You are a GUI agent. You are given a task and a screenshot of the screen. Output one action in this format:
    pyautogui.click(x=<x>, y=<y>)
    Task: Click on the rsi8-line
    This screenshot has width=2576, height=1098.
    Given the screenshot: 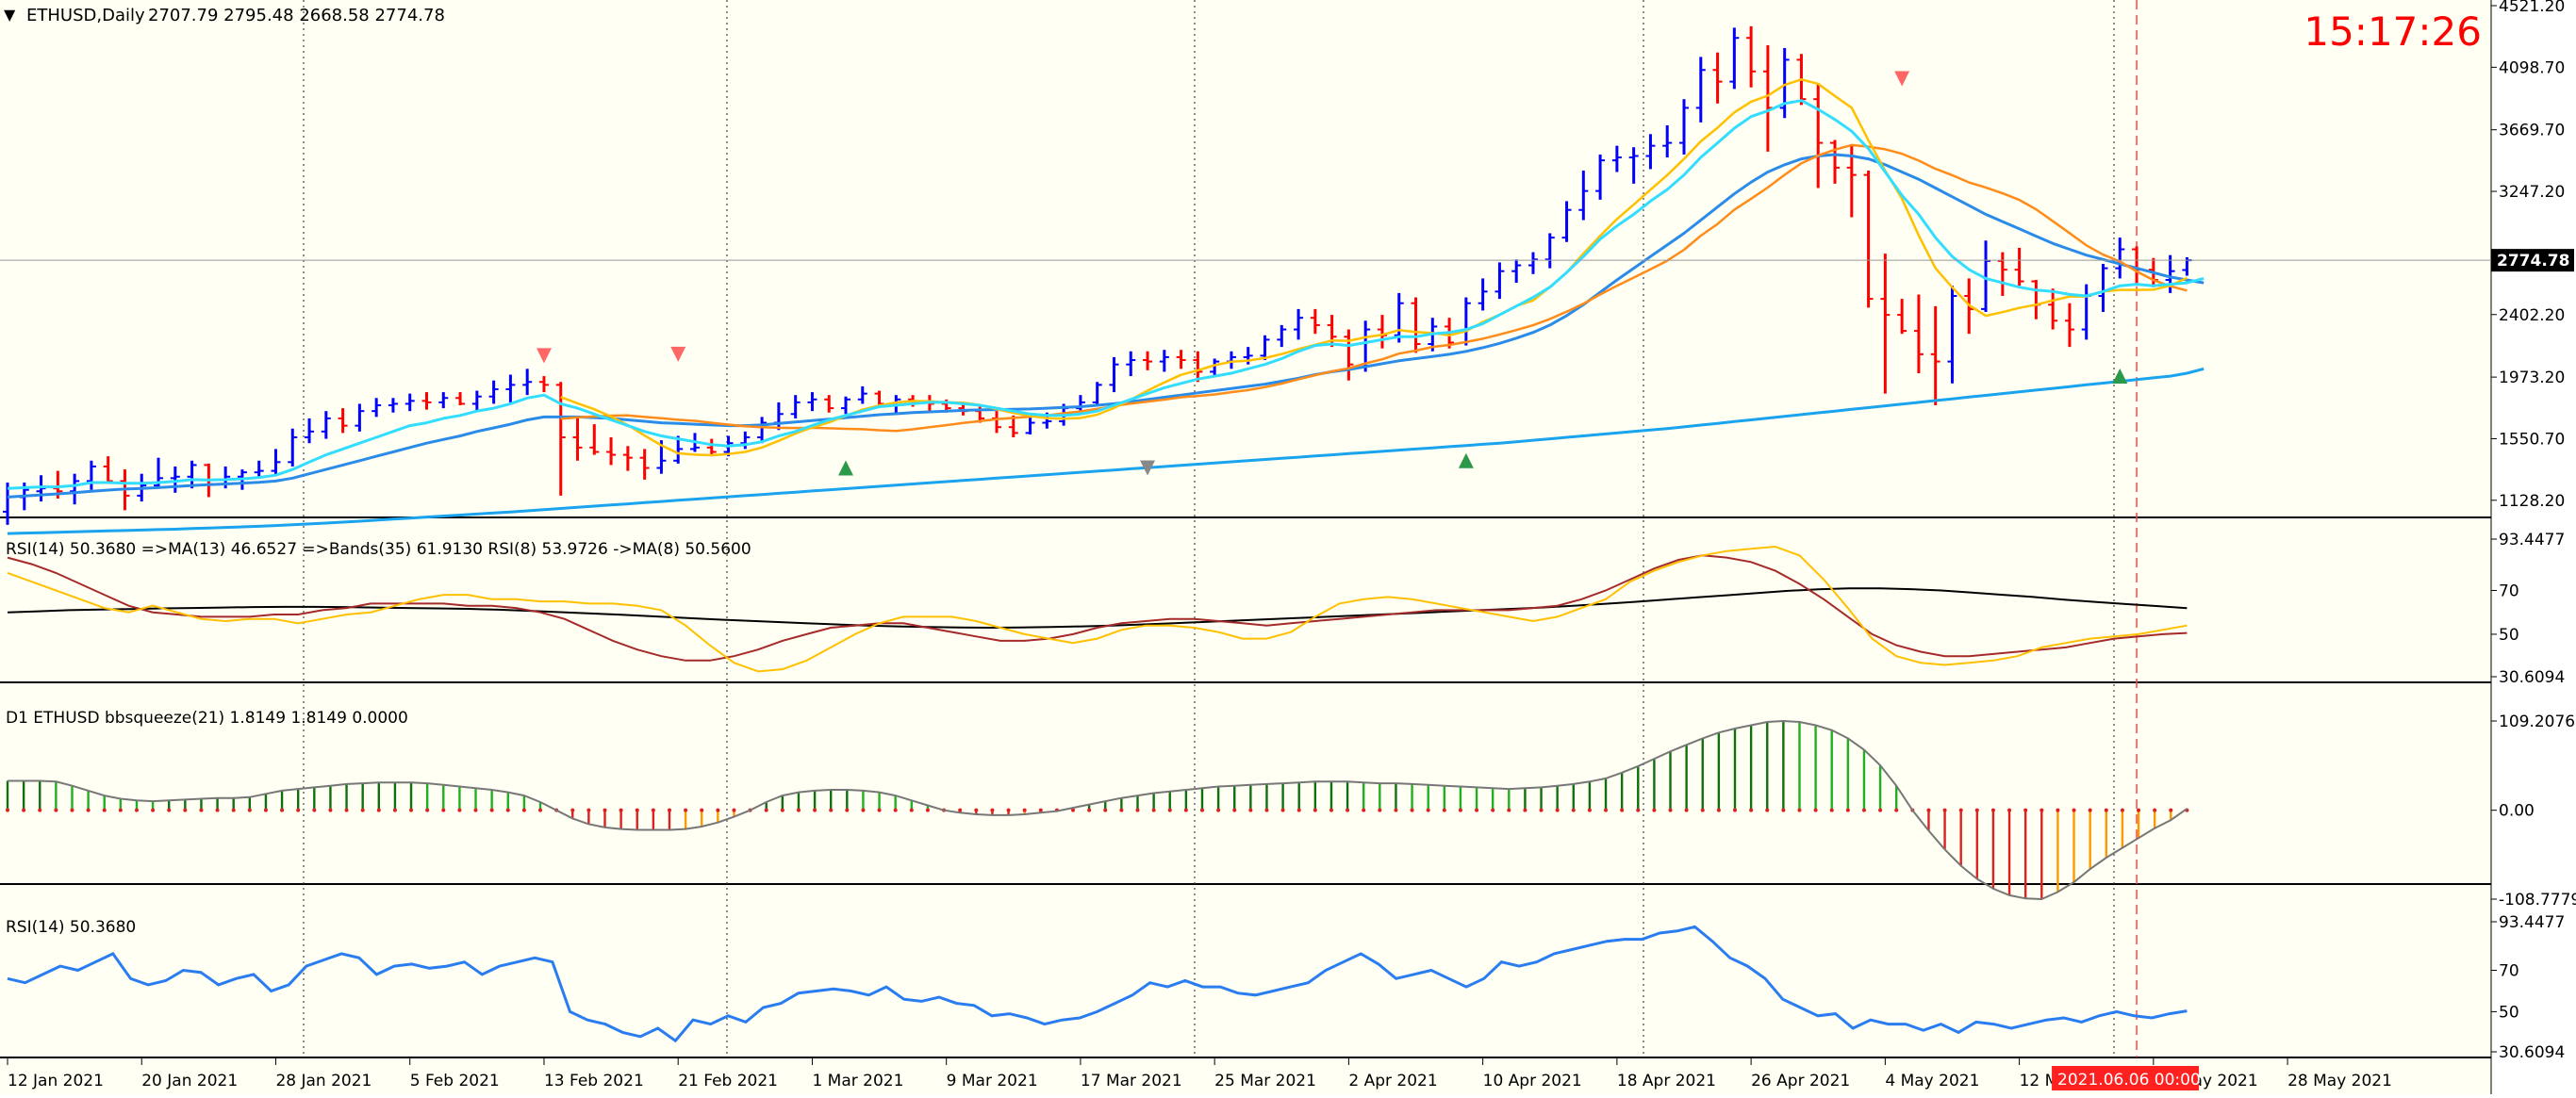 What is the action you would take?
    pyautogui.click(x=1097, y=609)
    